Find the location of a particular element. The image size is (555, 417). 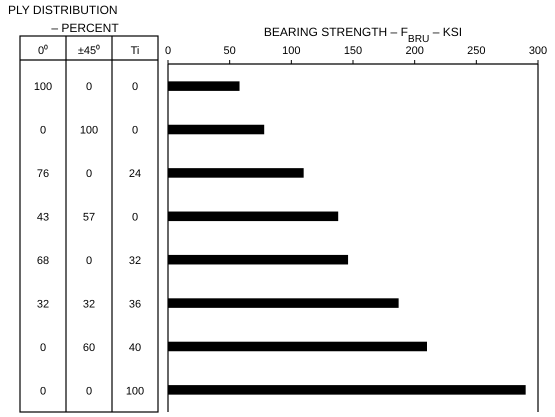

text: 60 is located at coordinates (89, 348).